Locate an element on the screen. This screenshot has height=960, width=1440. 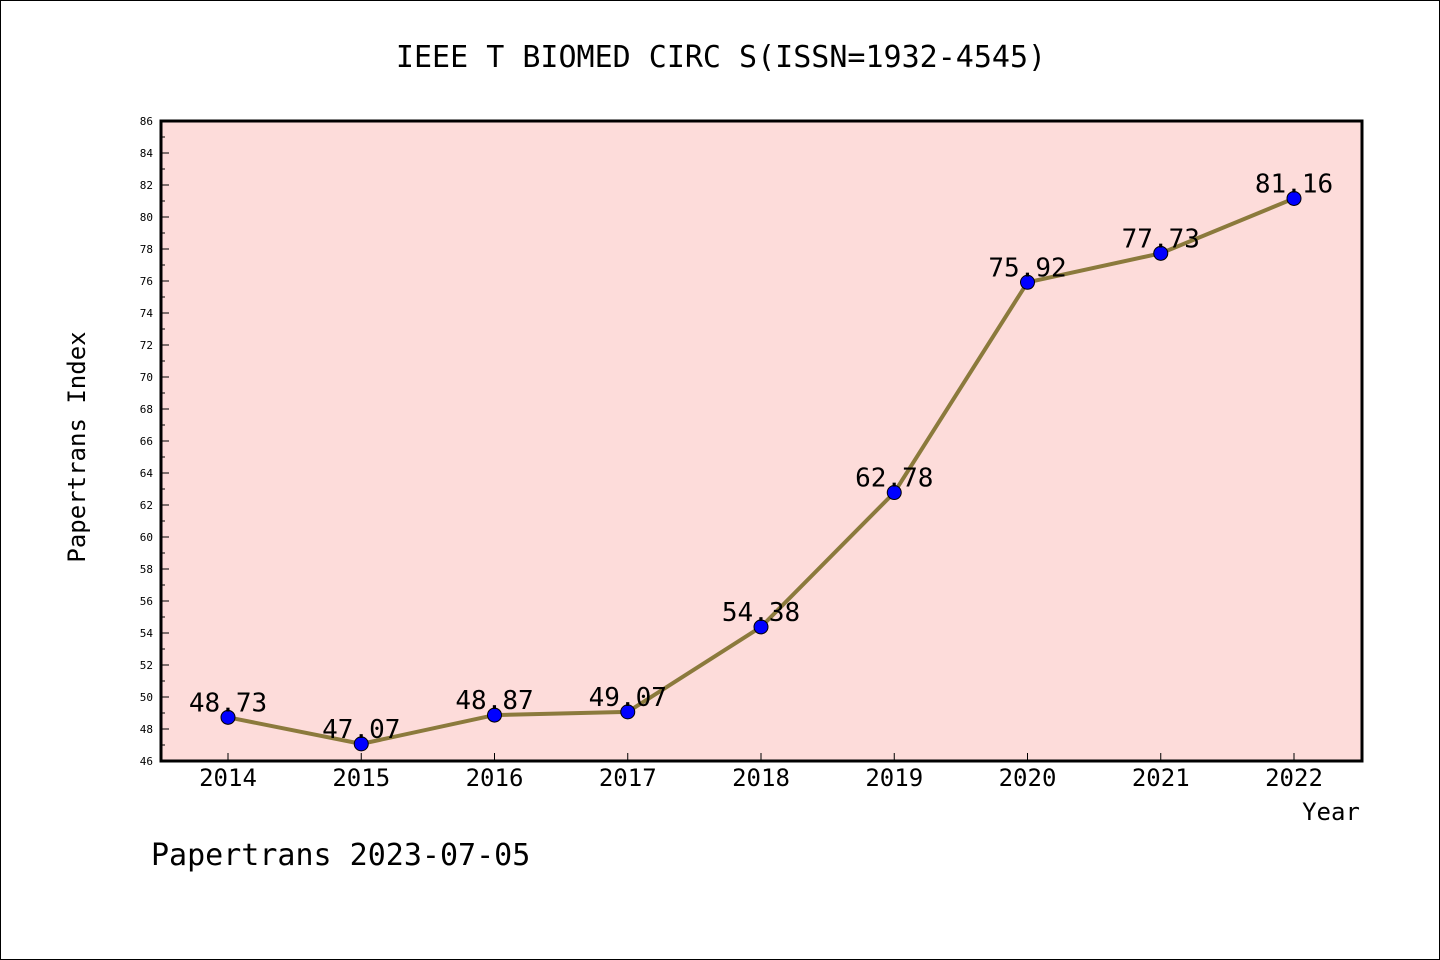
y-tick-label: 52 is located at coordinates (146, 665).